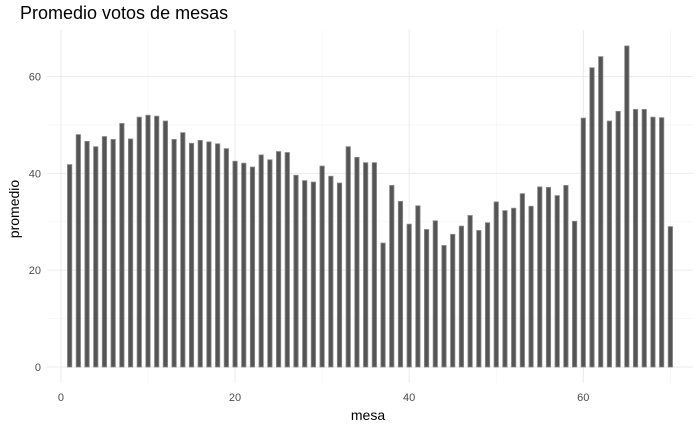 The width and height of the screenshot is (700, 432). I want to click on x-tick-labels: 0 20 40 60, so click(324, 398).